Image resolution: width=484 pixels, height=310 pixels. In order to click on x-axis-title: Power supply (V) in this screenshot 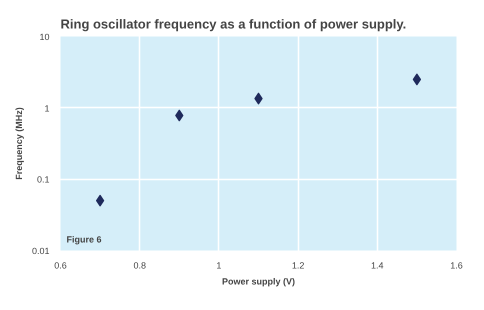, I will do `click(259, 281)`.